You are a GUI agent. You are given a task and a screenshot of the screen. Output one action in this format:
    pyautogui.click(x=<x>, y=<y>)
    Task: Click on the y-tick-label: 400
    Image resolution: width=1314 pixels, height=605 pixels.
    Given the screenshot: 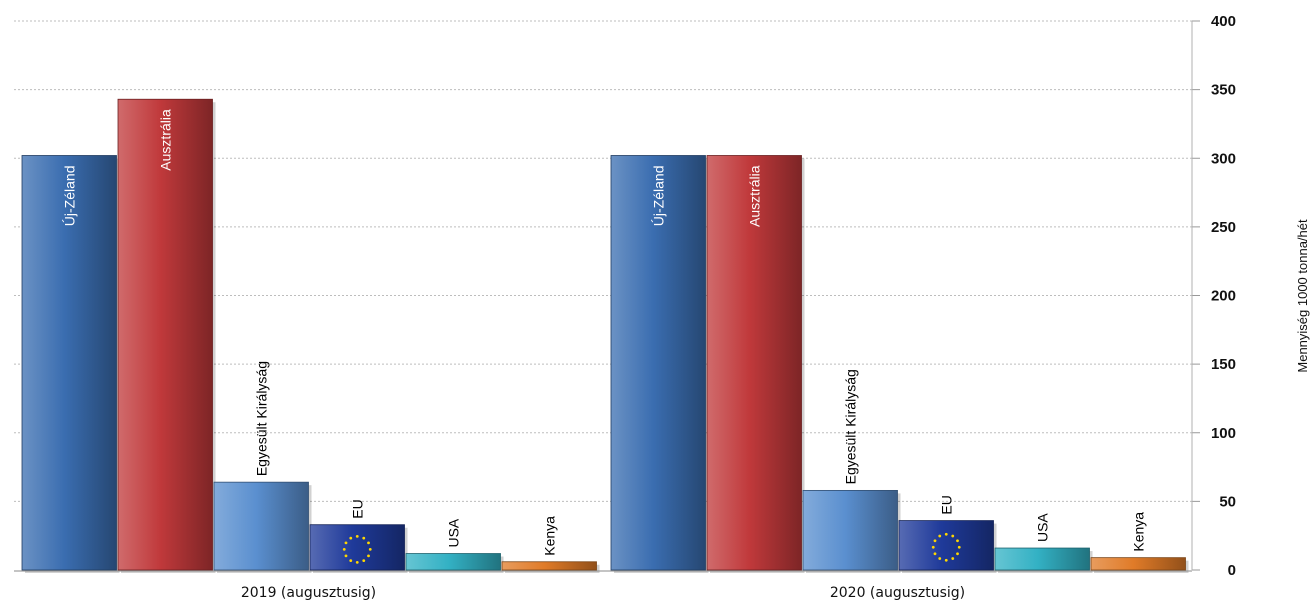 What is the action you would take?
    pyautogui.click(x=1223, y=21)
    